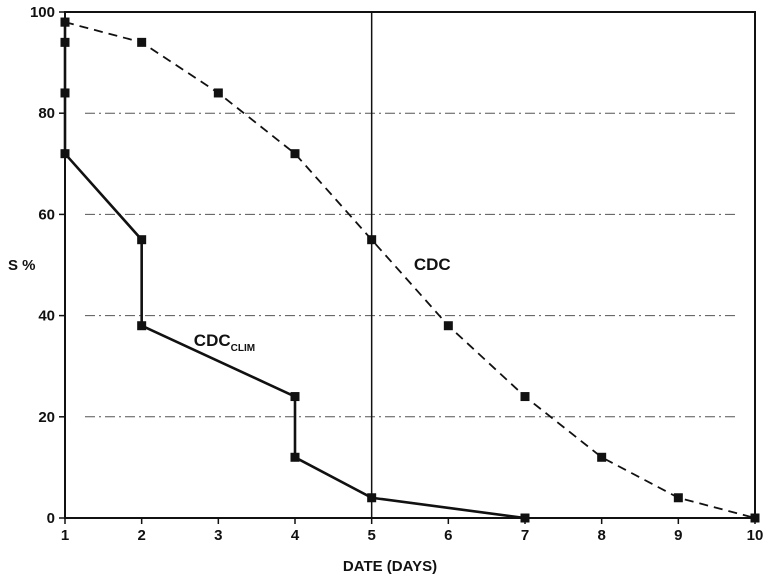 The height and width of the screenshot is (576, 765). I want to click on series-label-cdc-clim-subscript: CLIM, so click(243, 348).